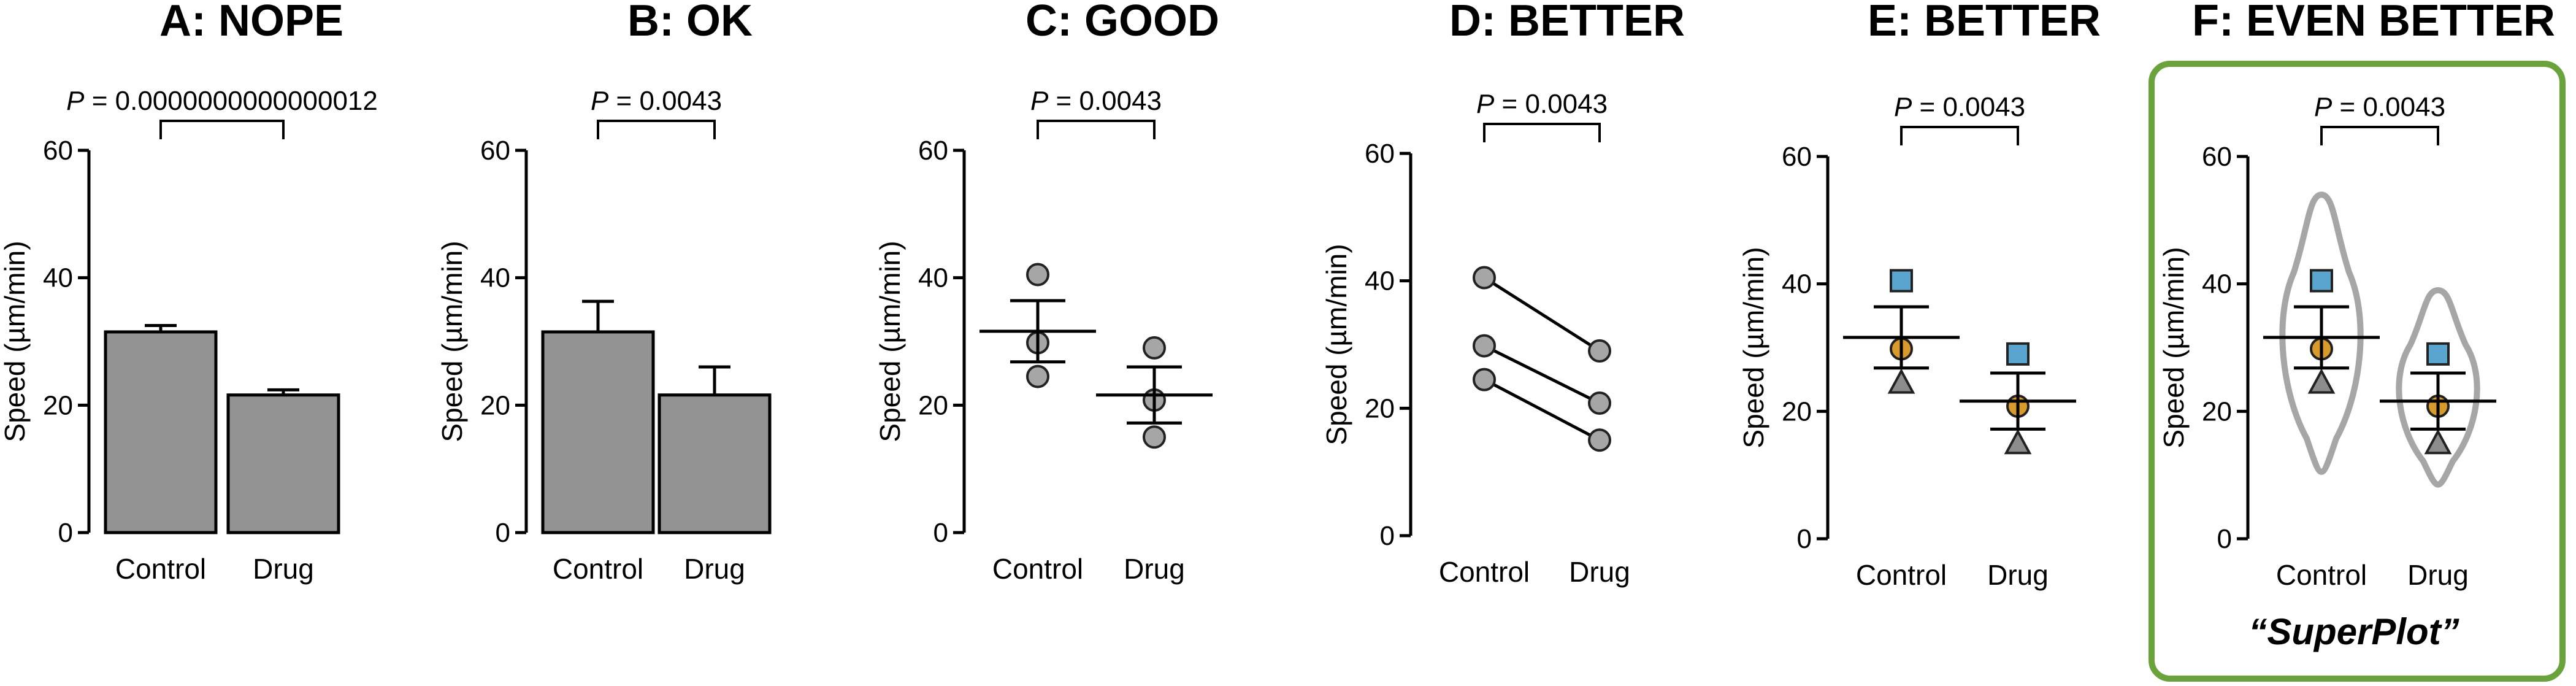 The image size is (2576, 686). What do you see at coordinates (251, 23) in the screenshot?
I see `panel-title: A: NOPE` at bounding box center [251, 23].